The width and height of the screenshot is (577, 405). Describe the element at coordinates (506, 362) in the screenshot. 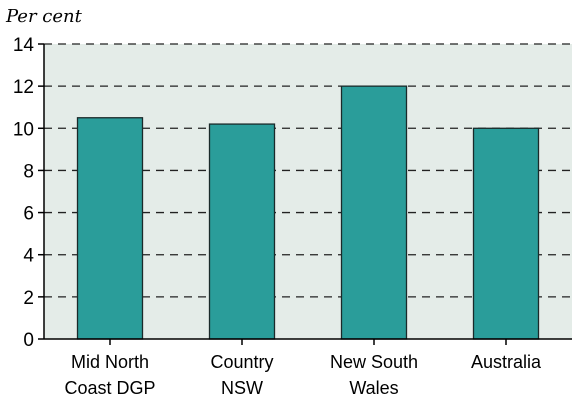

I see `x-tick-label: Australia` at that location.